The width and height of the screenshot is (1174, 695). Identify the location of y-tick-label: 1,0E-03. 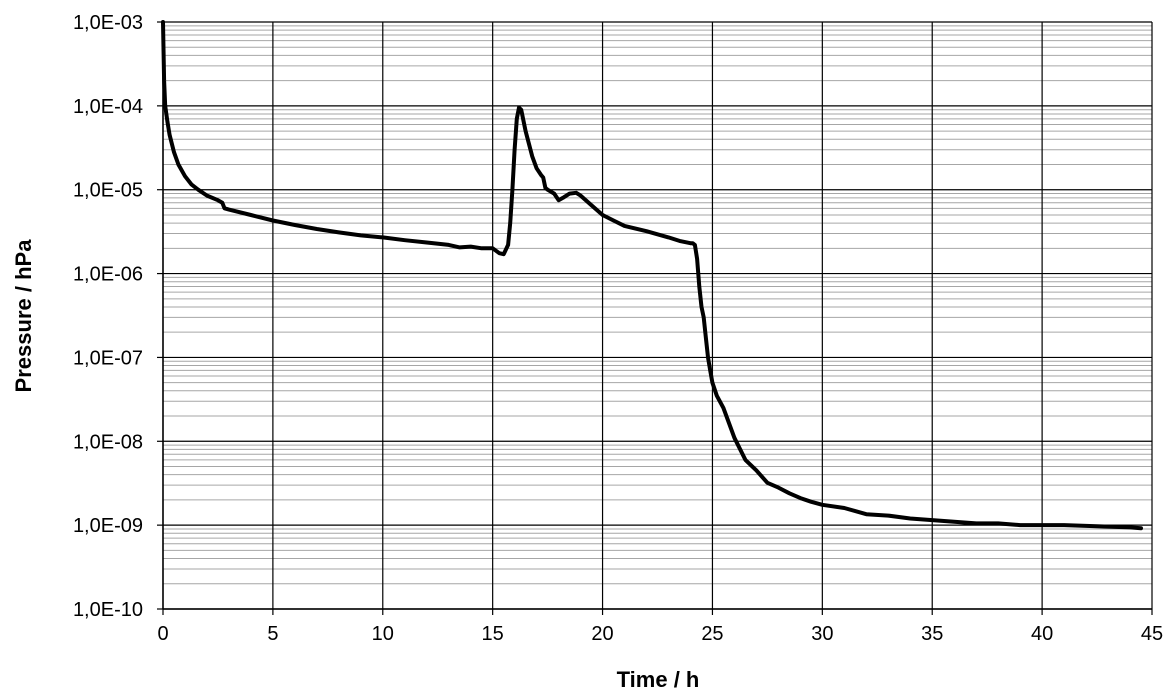
(108, 23).